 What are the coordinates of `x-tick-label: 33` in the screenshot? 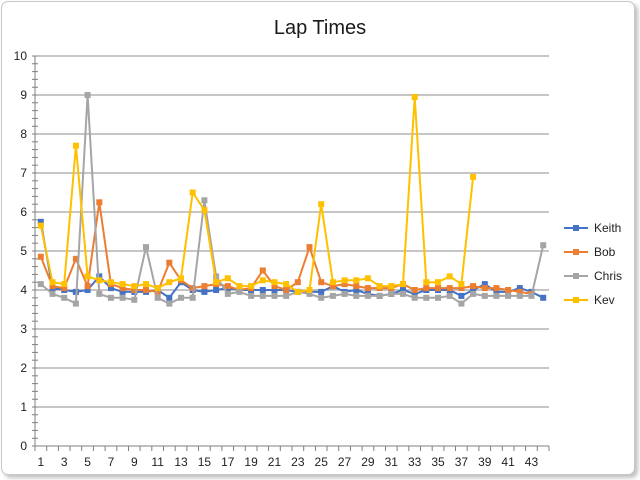 It's located at (415, 462).